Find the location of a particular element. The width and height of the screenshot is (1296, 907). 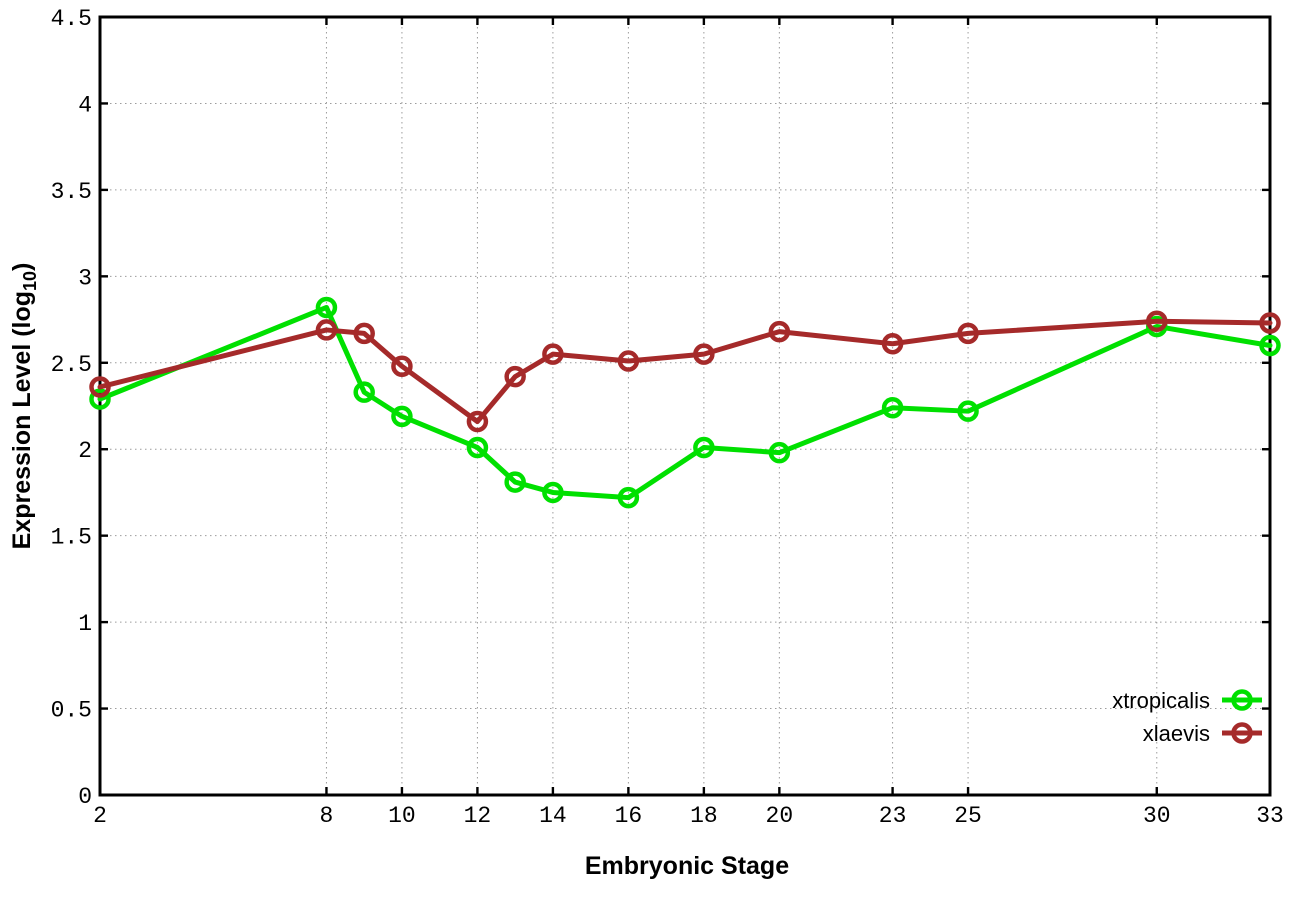

x-tick-label: 23 is located at coordinates (893, 816).